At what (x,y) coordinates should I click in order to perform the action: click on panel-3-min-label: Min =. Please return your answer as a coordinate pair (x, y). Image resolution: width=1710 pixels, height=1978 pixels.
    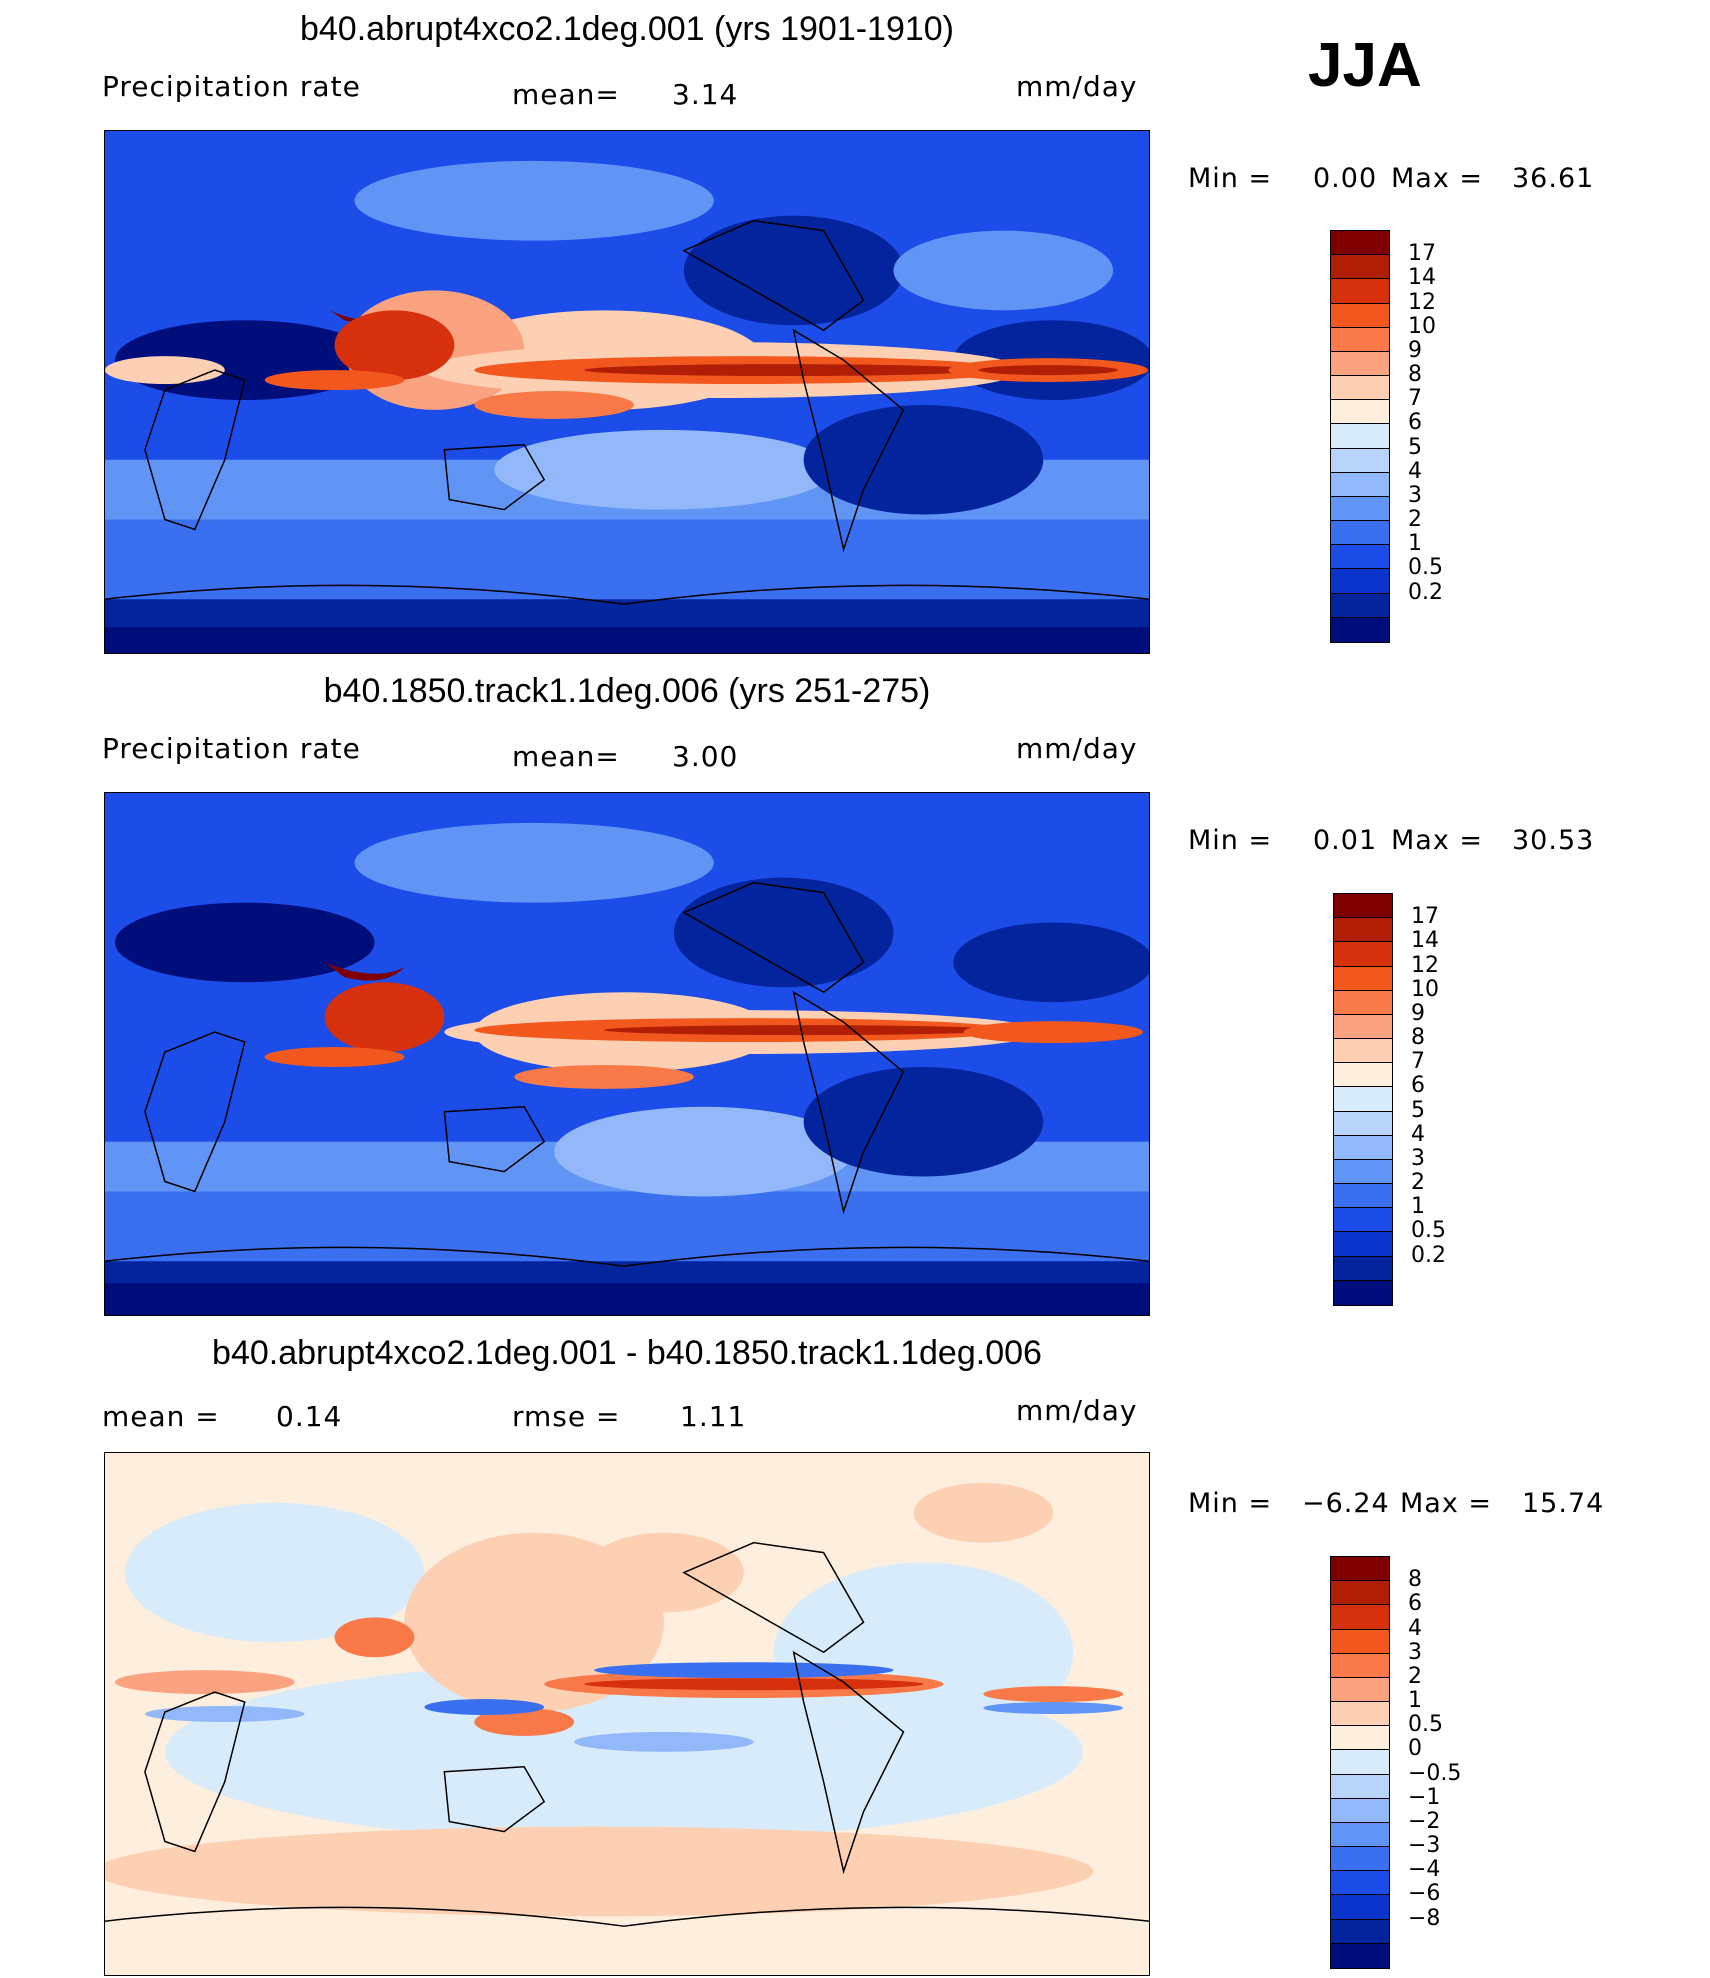
    Looking at the image, I should click on (1230, 1503).